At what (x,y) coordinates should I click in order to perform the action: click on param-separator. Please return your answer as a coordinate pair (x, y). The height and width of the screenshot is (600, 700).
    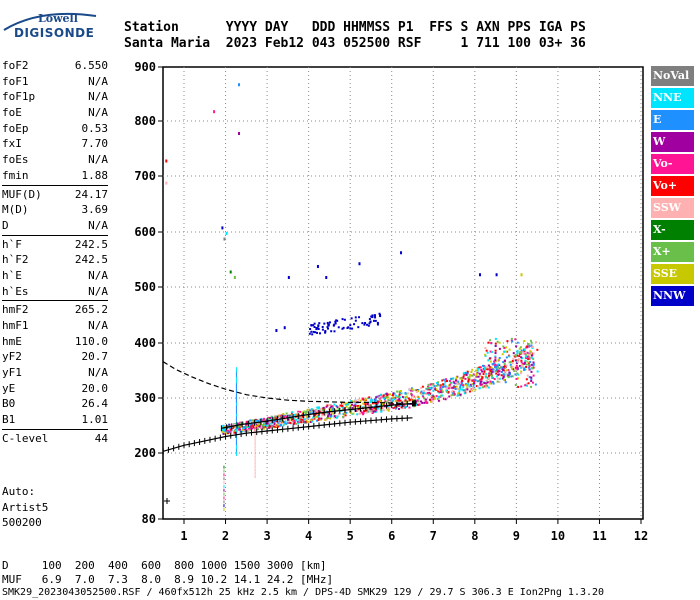
    Looking at the image, I should click on (55, 429).